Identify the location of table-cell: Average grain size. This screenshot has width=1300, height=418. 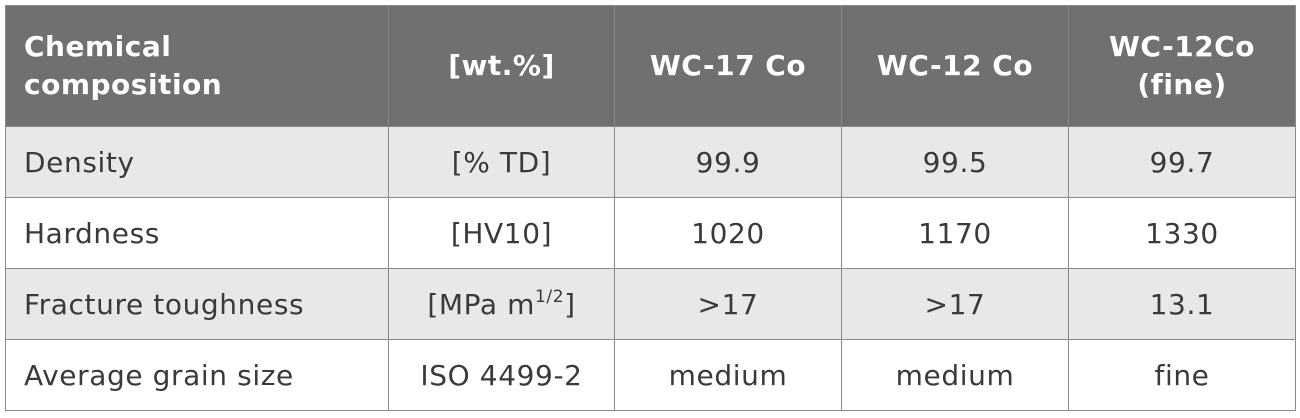
(197, 375).